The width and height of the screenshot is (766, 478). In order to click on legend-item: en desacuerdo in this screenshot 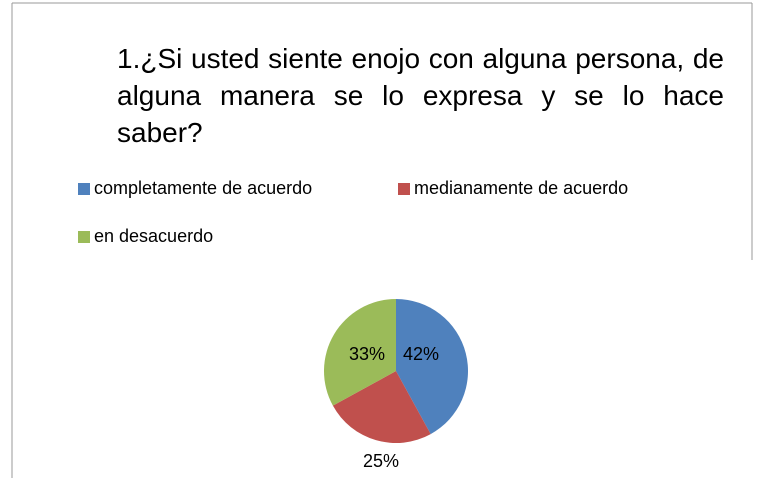, I will do `click(145, 236)`.